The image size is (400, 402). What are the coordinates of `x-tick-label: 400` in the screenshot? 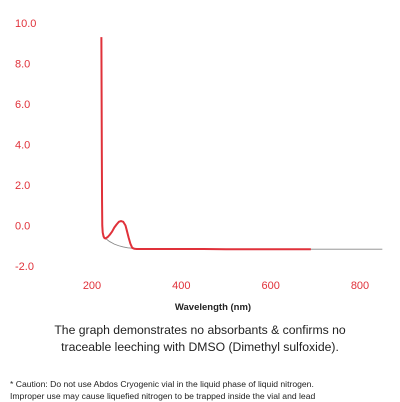 It's located at (181, 286).